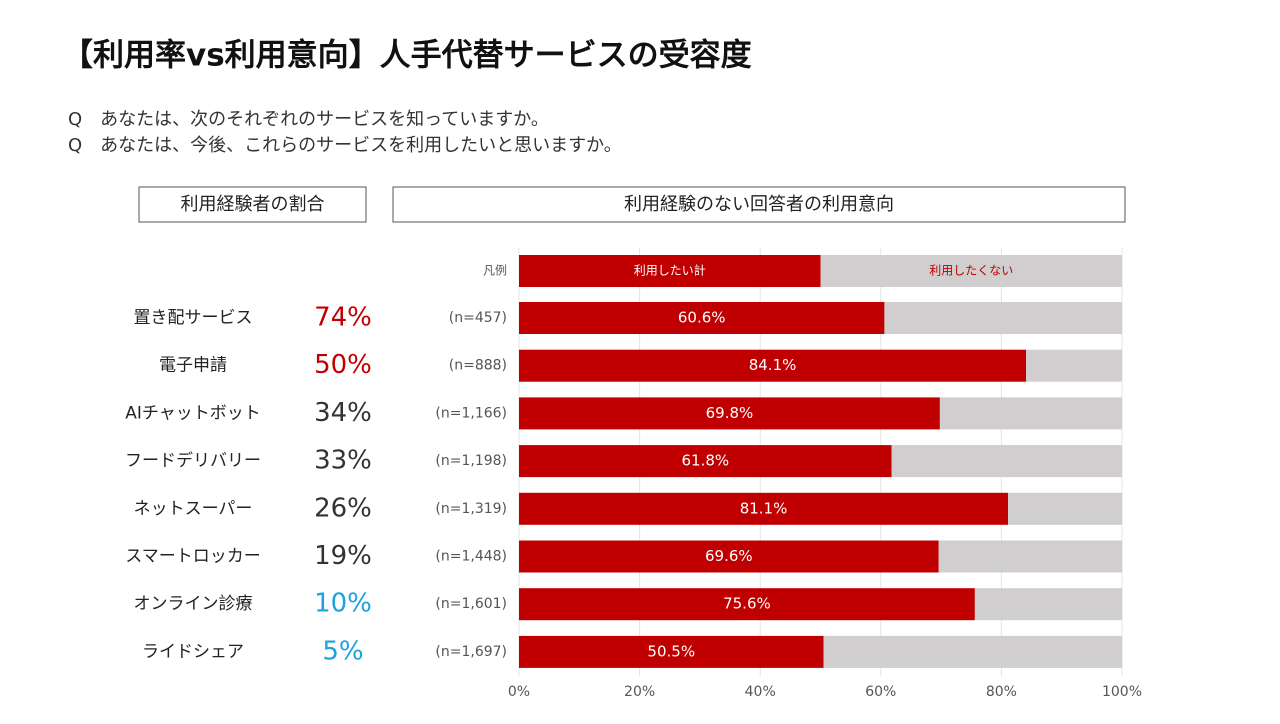  Describe the element at coordinates (471, 509) in the screenshot. I see `sample-size: (n=1,319)` at that location.